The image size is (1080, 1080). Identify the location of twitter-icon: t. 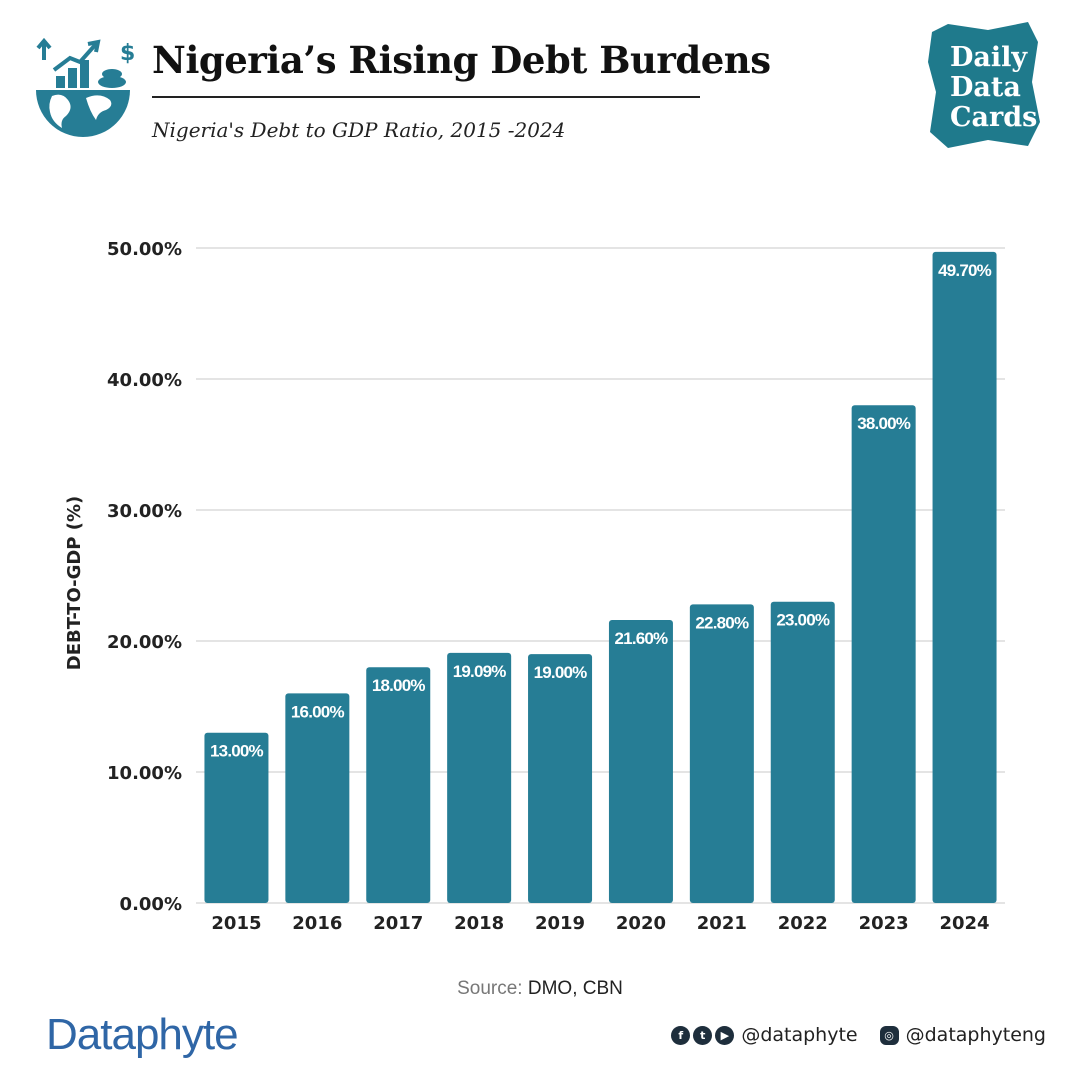
(703, 1035).